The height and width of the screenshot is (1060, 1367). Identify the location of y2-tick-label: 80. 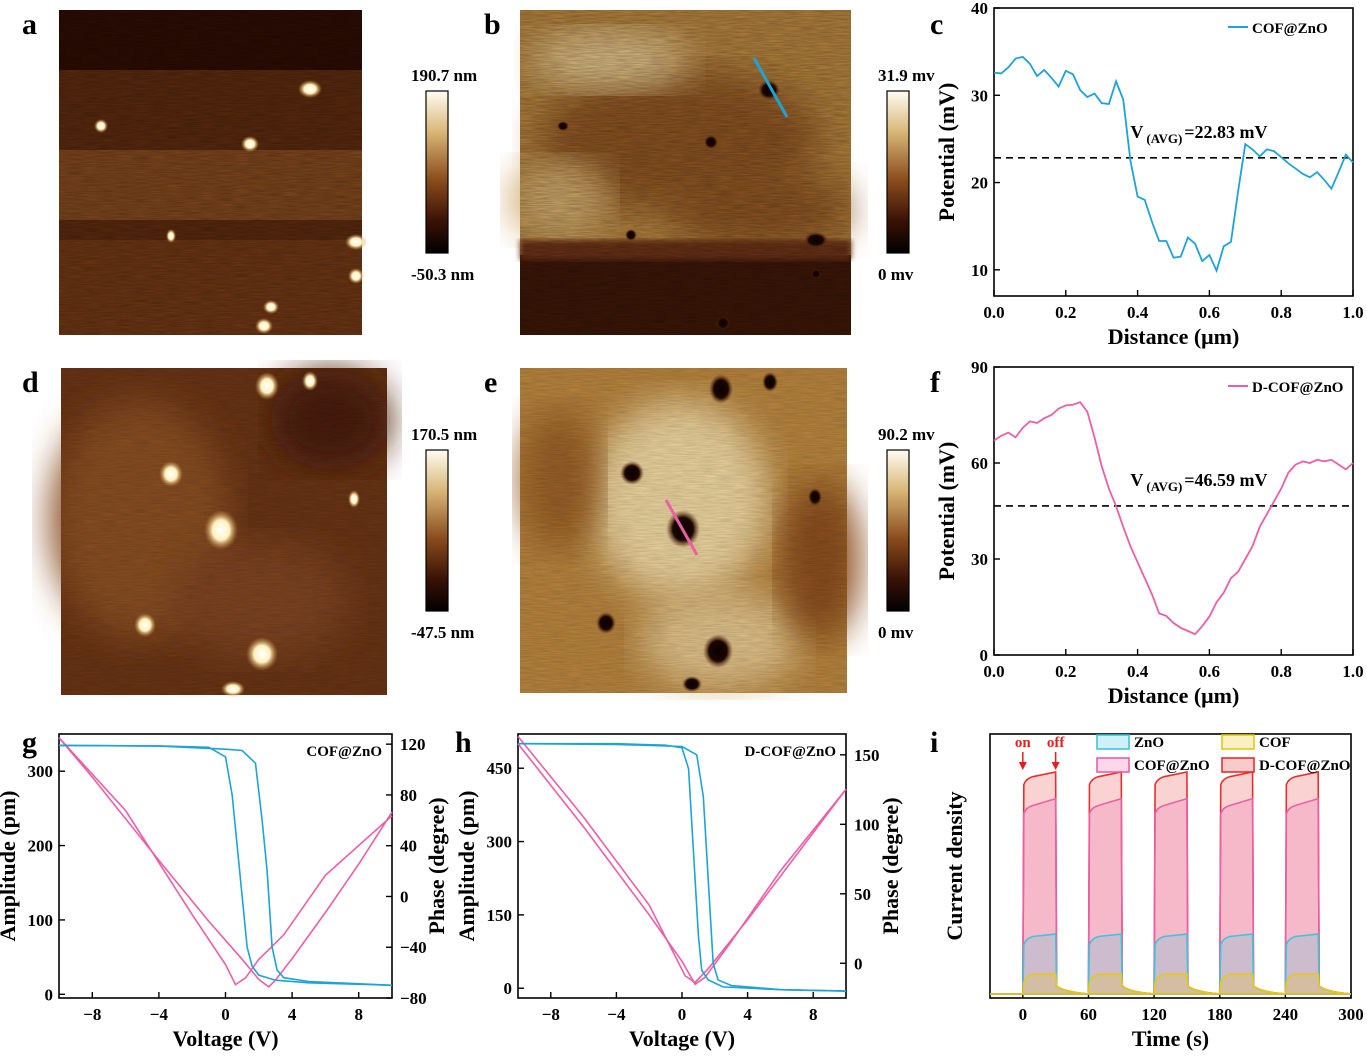
(408, 795).